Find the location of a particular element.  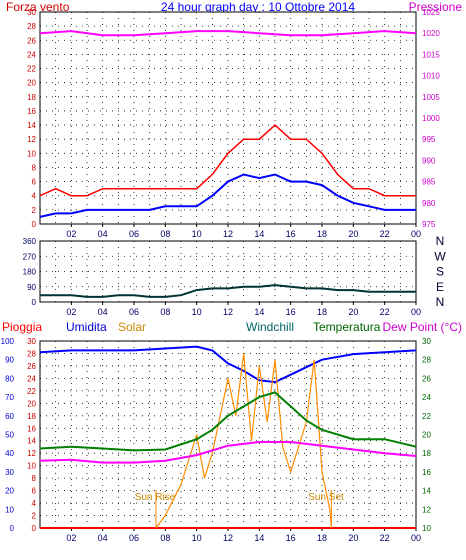

y-tick-label-rain: 22 is located at coordinates (31, 391).